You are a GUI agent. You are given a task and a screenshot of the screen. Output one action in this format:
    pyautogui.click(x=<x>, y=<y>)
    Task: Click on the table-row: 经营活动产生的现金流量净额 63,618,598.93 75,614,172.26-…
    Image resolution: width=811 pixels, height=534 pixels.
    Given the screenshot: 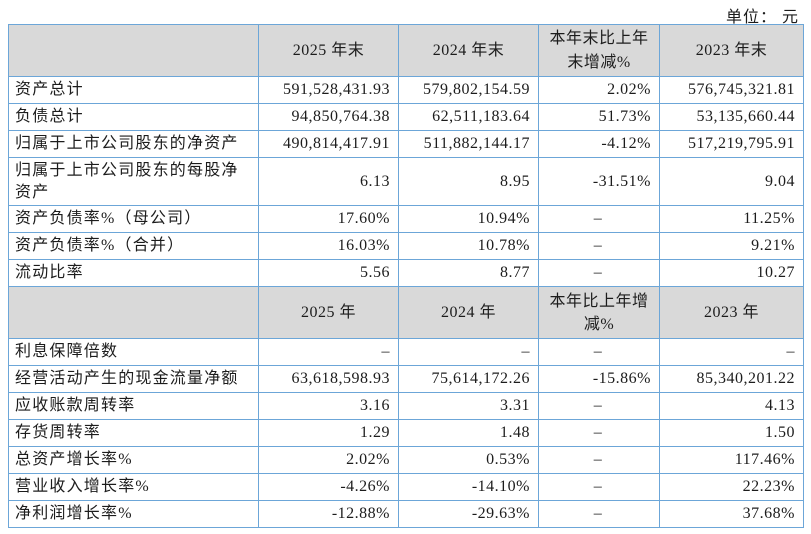 What is the action you would take?
    pyautogui.click(x=406, y=379)
    